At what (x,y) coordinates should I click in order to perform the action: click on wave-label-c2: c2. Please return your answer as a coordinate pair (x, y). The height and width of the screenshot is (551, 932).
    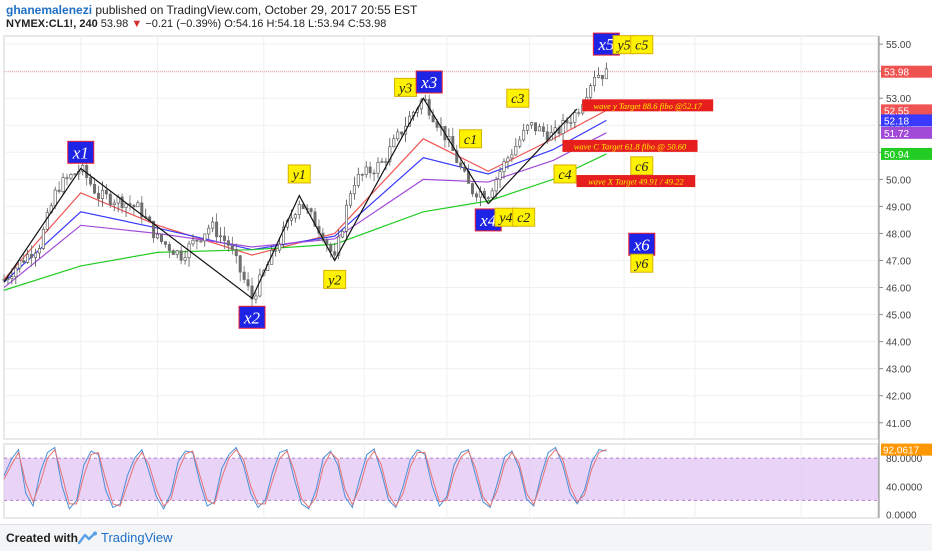
    Looking at the image, I should click on (523, 218).